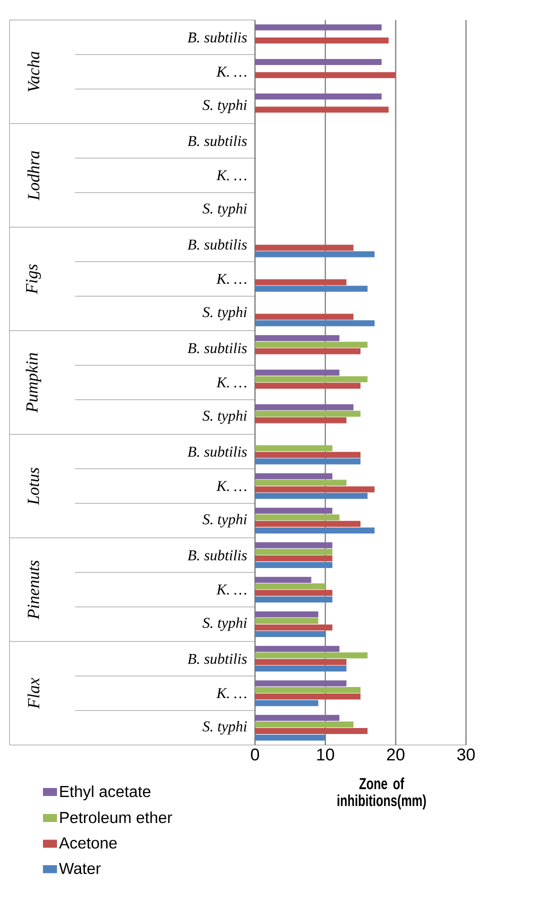 The image size is (550, 916). What do you see at coordinates (395, 754) in the screenshot?
I see `x-tick-label: 20` at bounding box center [395, 754].